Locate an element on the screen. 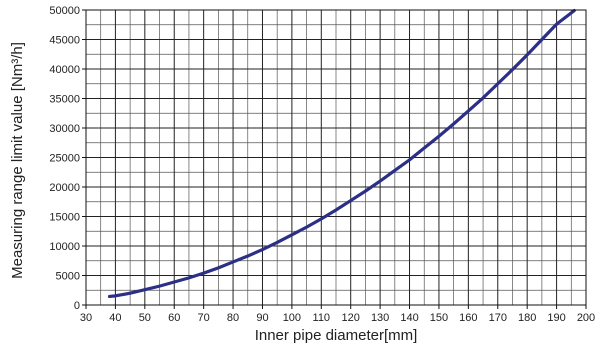 The image size is (607, 347). x-tick-label: 120 is located at coordinates (351, 318).